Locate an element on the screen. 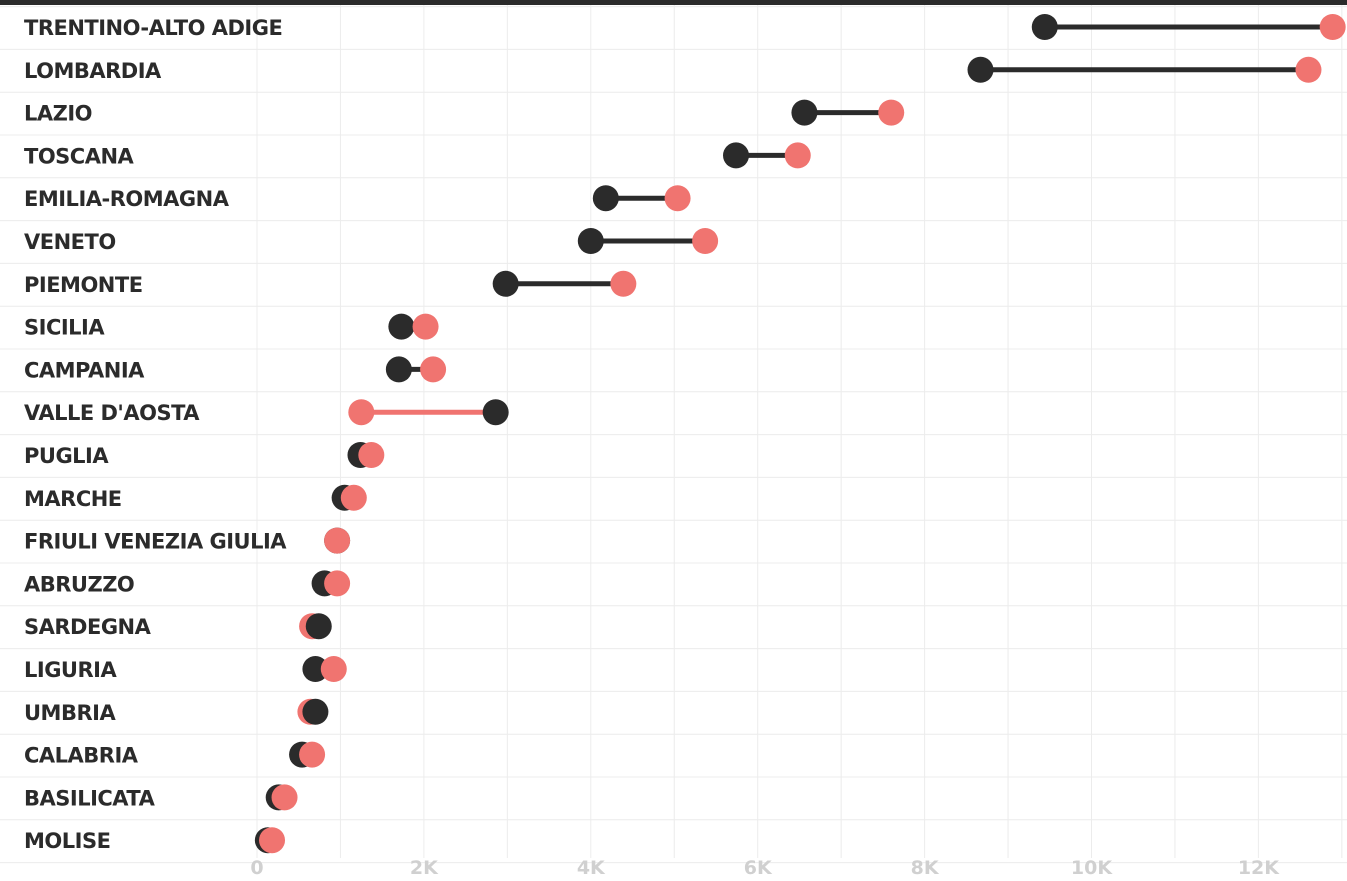  x-tick-label: 6K is located at coordinates (758, 868).